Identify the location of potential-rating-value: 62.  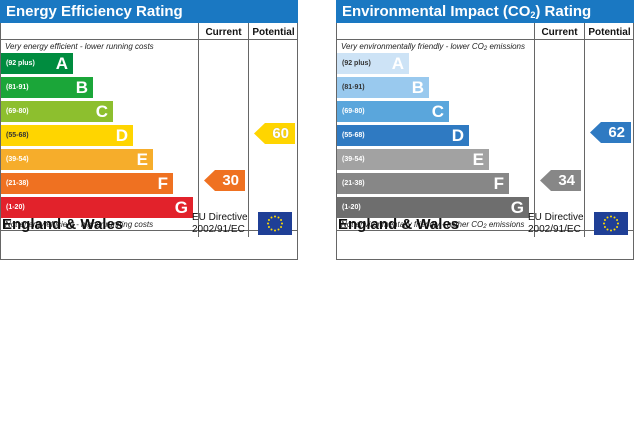
(616, 132).